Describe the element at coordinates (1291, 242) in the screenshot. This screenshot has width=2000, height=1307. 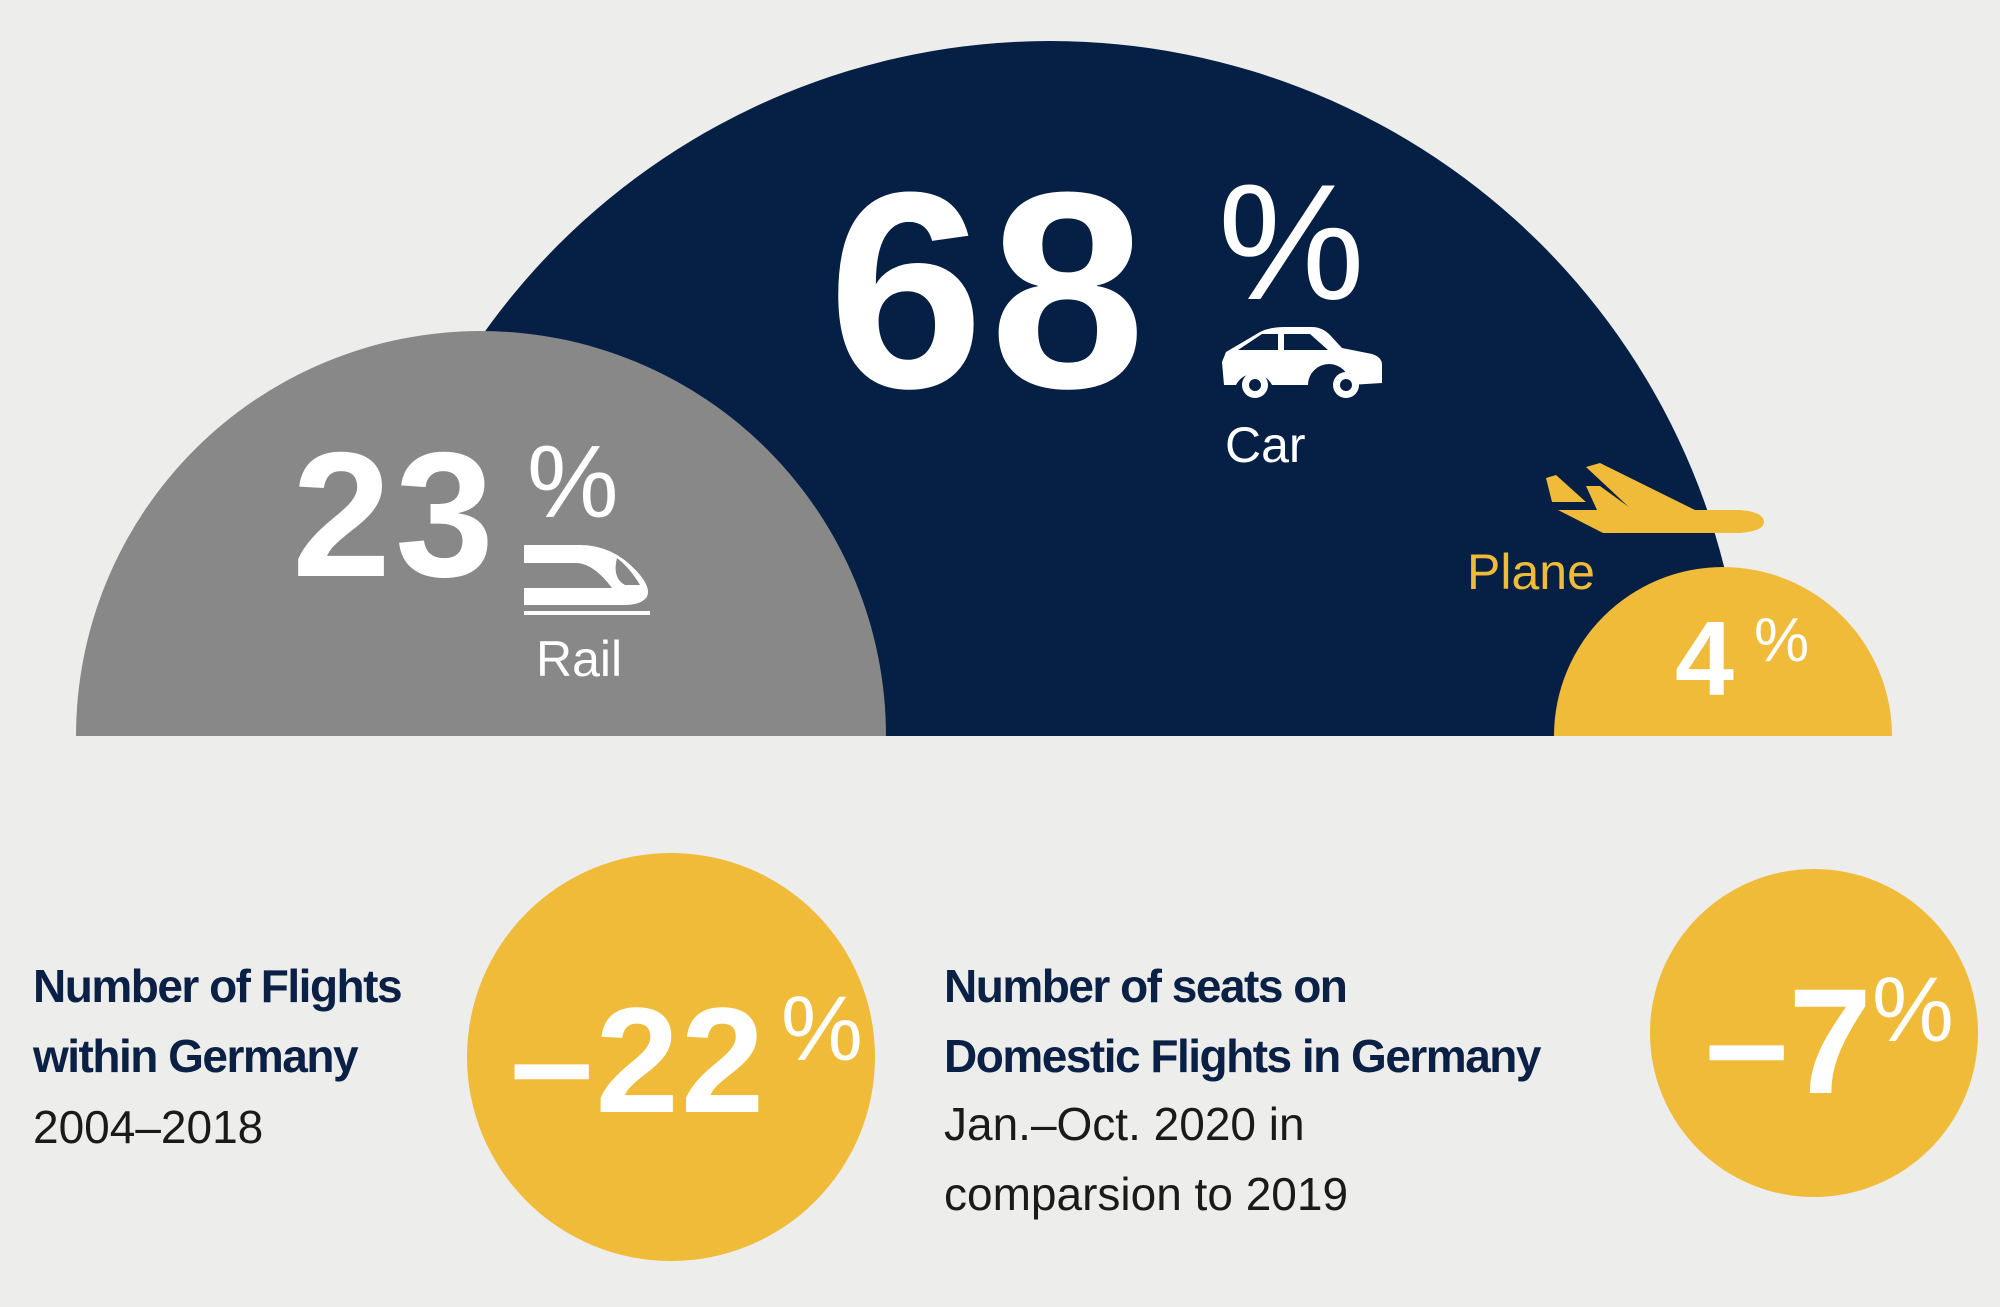
I see `car-share-unit: %` at that location.